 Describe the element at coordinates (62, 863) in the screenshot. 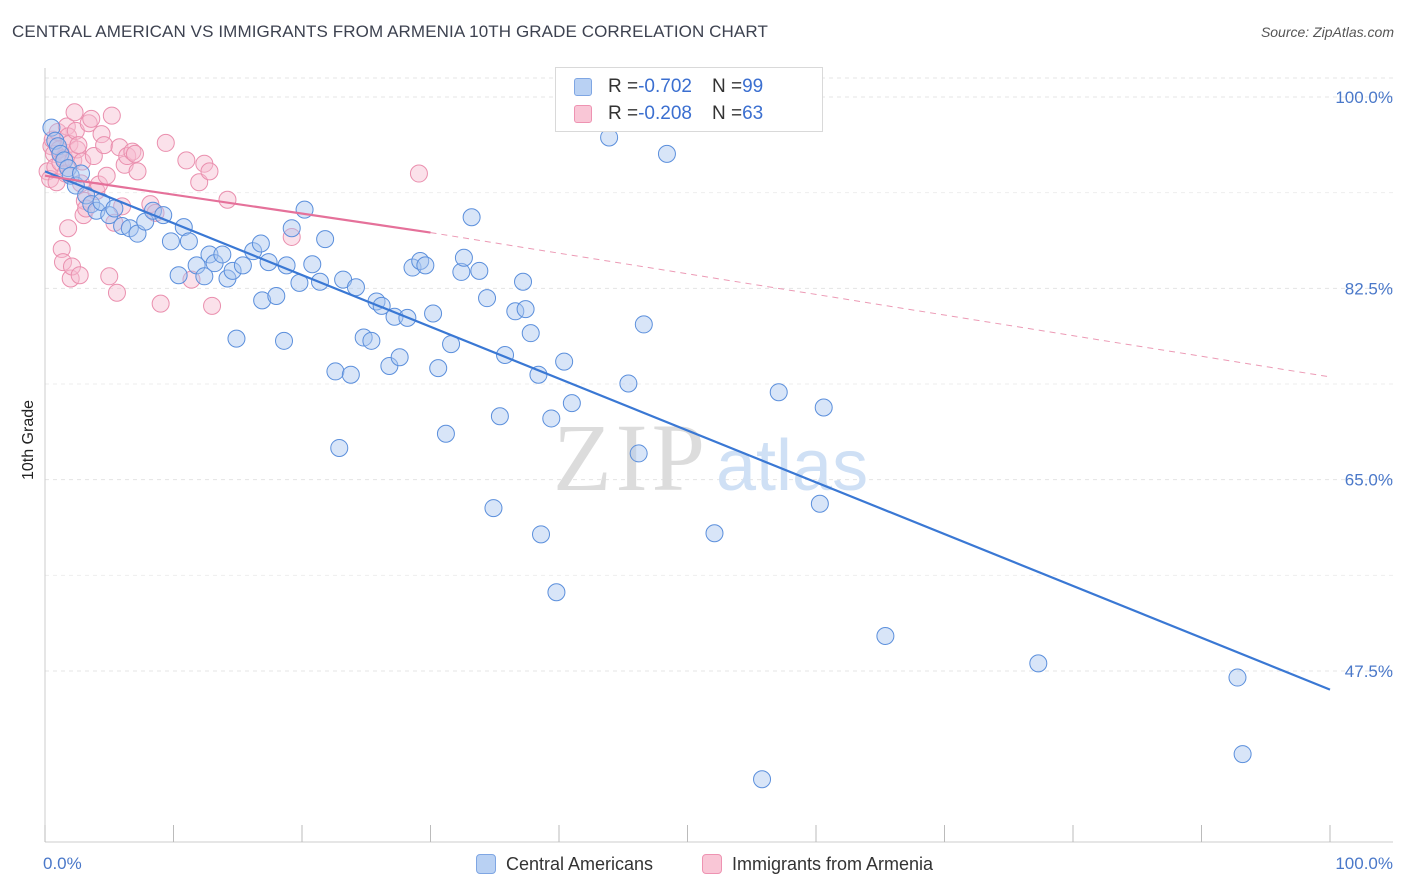

I see `x-tick-label-start: 0.0%` at that location.